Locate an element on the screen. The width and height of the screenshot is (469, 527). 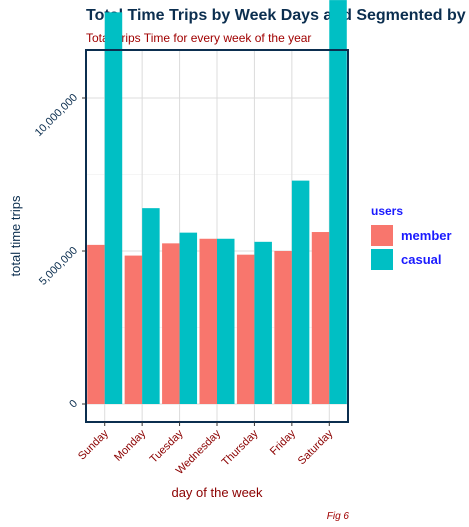
figure-caption: Fig 6 is located at coordinates (338, 516).